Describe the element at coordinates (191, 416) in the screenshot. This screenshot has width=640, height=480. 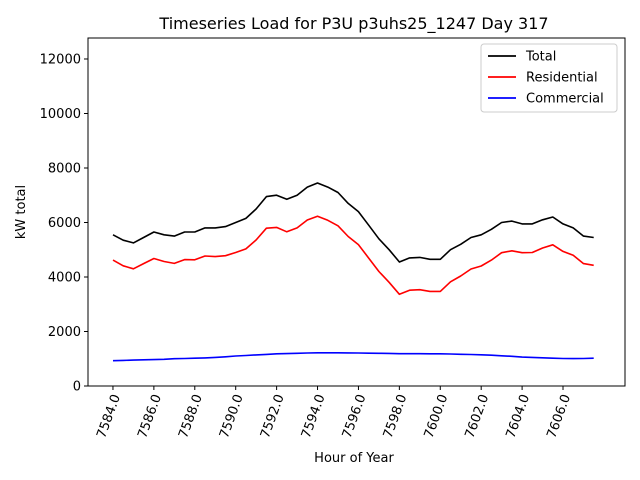
I see `x-tick-label: 7588.0` at that location.